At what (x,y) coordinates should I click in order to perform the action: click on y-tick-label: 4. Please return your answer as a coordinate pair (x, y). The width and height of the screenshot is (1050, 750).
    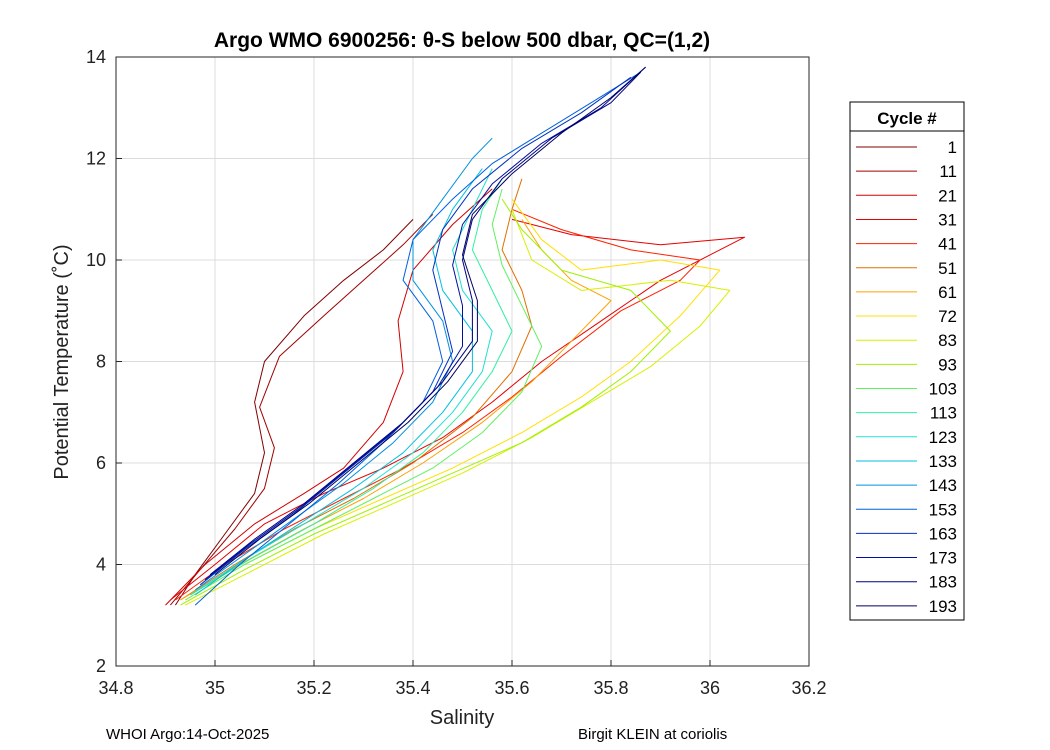
    Looking at the image, I should click on (101, 565).